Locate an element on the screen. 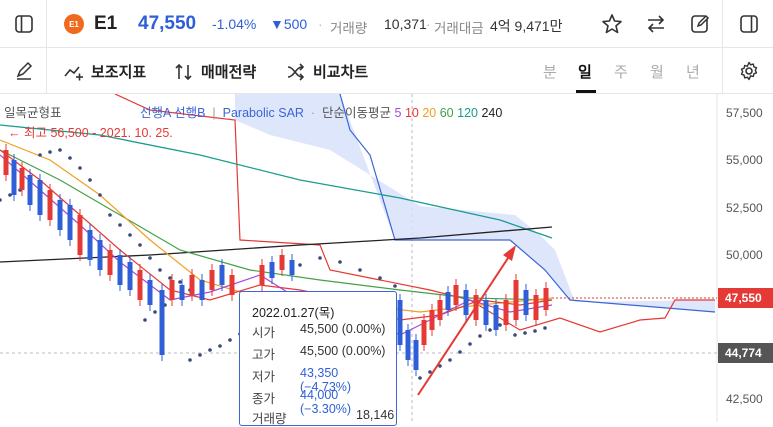  tooltip-key: 종가 is located at coordinates (264, 399).